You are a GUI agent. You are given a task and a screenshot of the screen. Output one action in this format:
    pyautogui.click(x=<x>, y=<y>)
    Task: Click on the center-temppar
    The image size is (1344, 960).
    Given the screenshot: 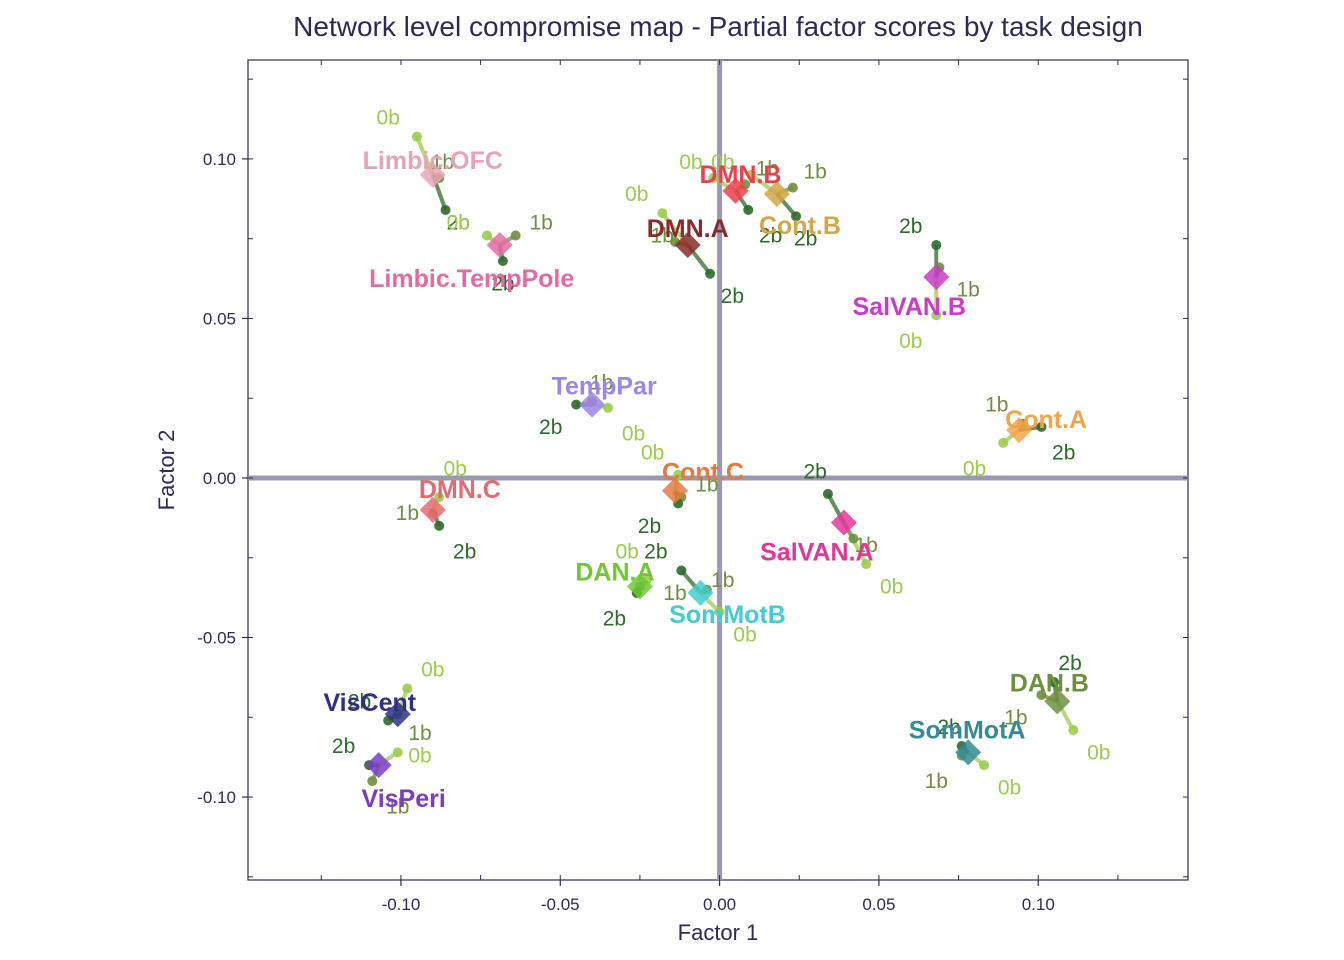 What is the action you would take?
    pyautogui.click(x=592, y=404)
    